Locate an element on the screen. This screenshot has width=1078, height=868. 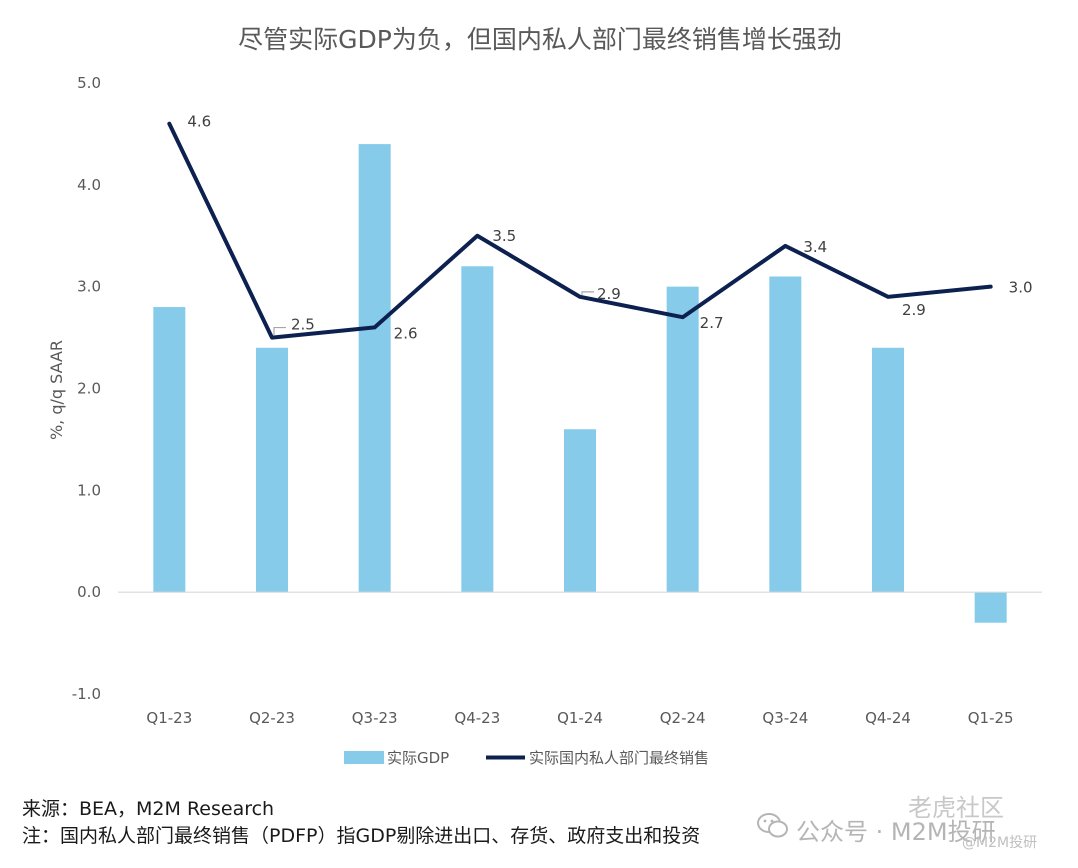
legend-swatch-gdp is located at coordinates (364, 757).